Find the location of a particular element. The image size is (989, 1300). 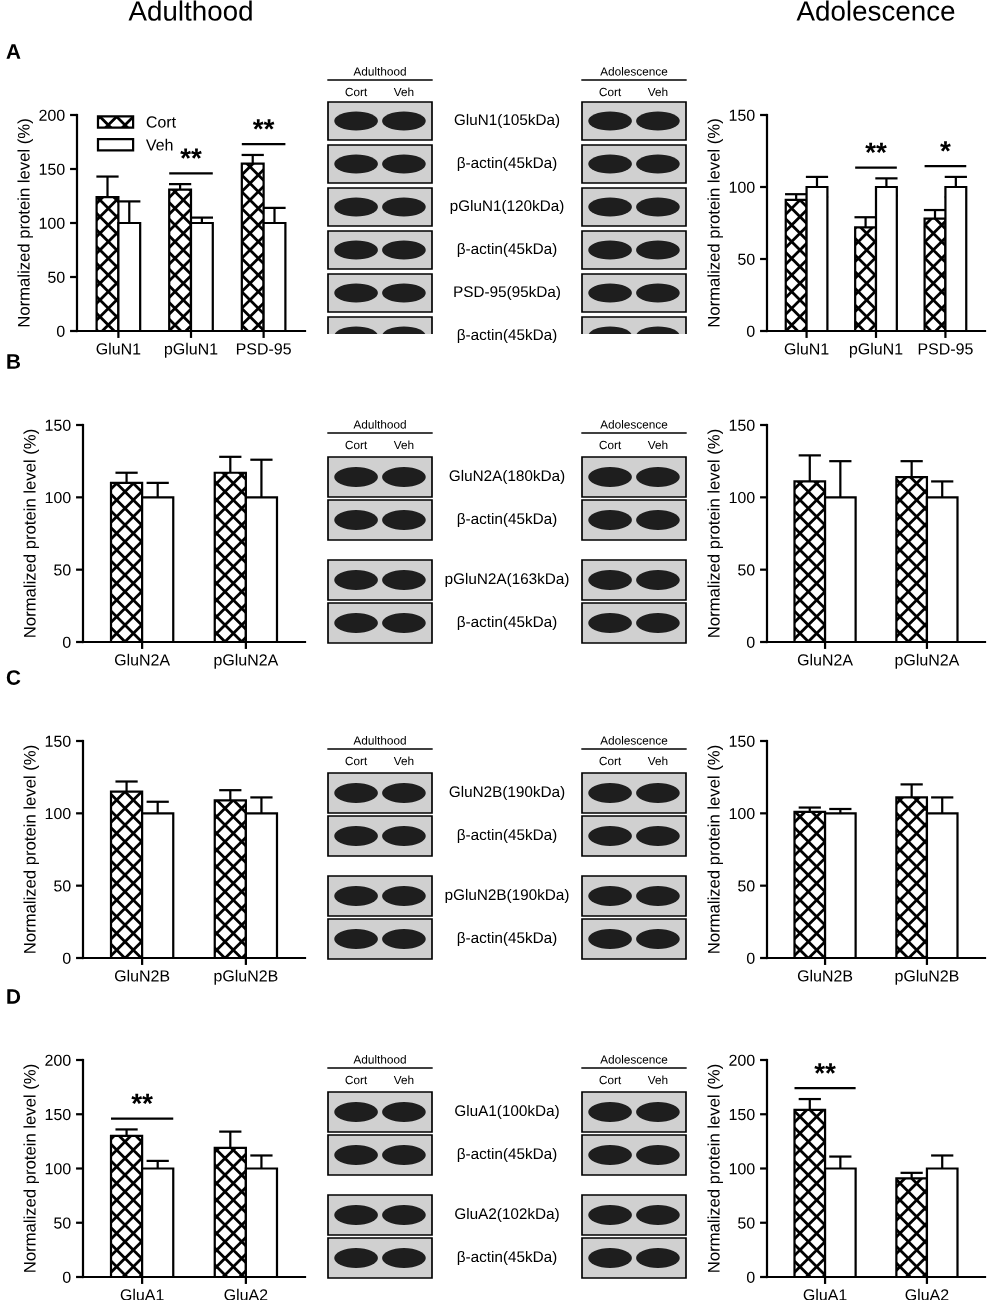

text: C is located at coordinates (13, 677).